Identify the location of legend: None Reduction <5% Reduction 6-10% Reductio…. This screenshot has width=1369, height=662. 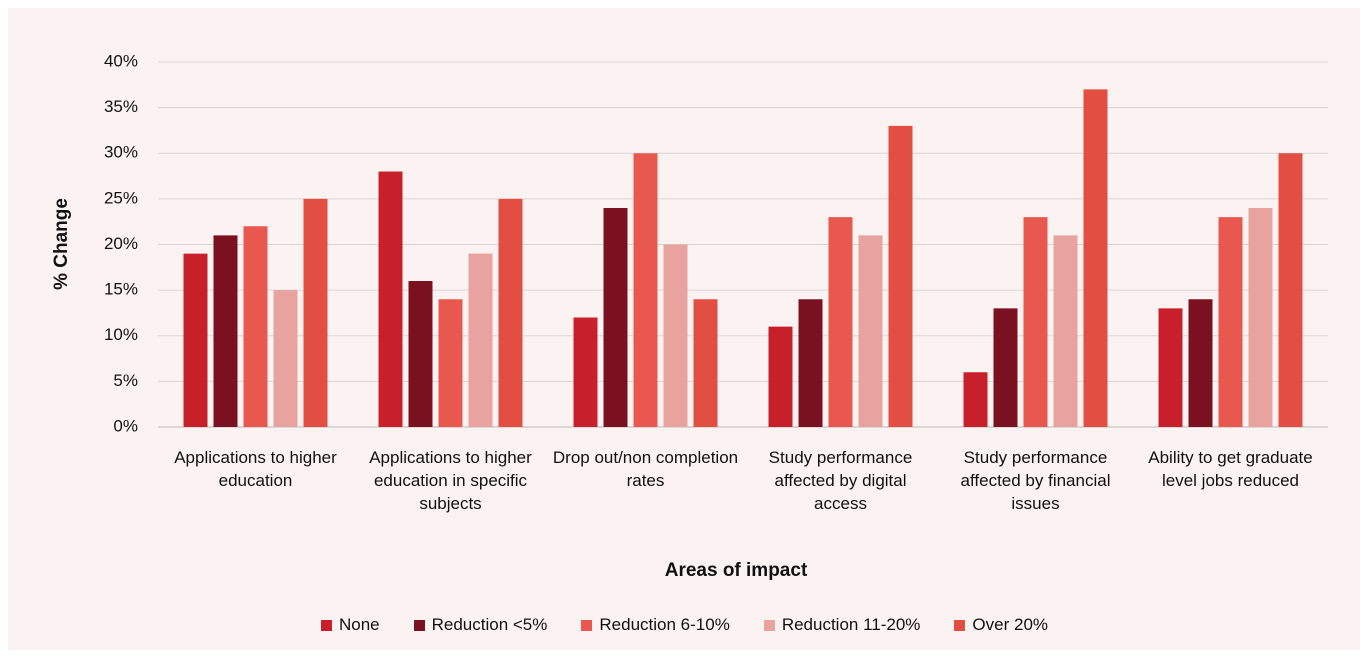
(684, 625).